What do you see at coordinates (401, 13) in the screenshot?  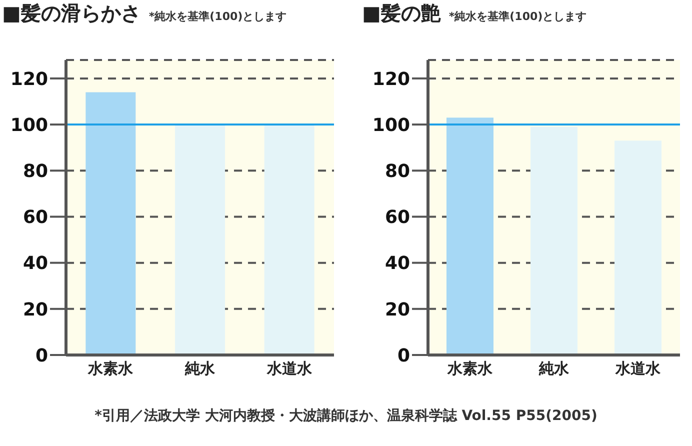 I see `chart-title: ■髪の艶` at bounding box center [401, 13].